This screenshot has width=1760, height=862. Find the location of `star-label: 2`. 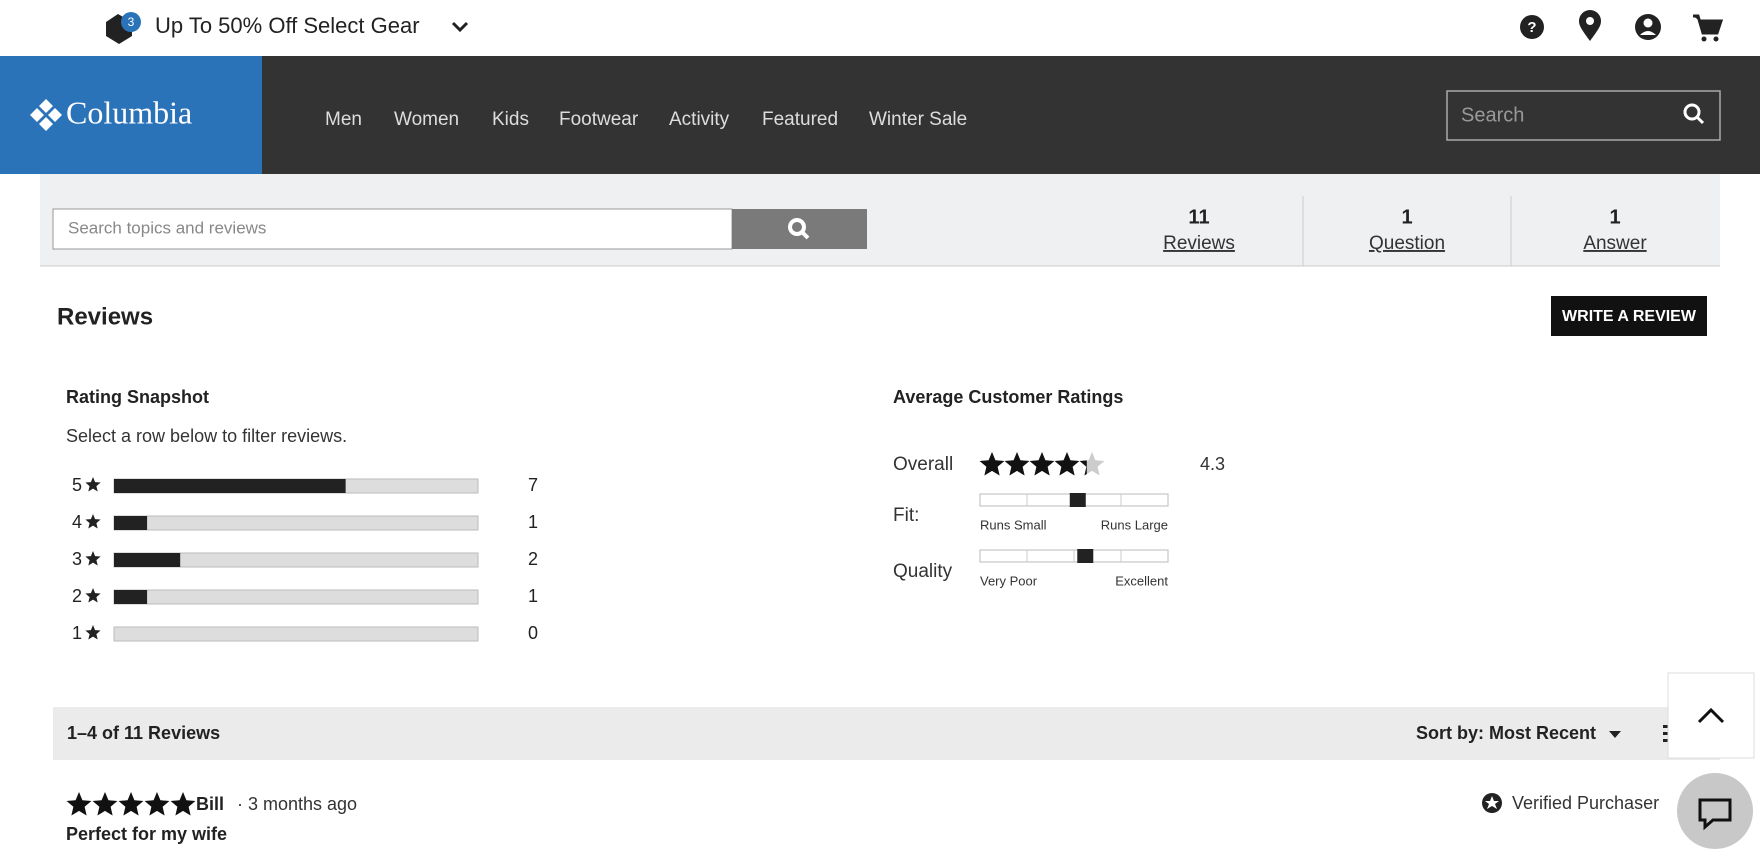

star-label: 2 is located at coordinates (77, 596).